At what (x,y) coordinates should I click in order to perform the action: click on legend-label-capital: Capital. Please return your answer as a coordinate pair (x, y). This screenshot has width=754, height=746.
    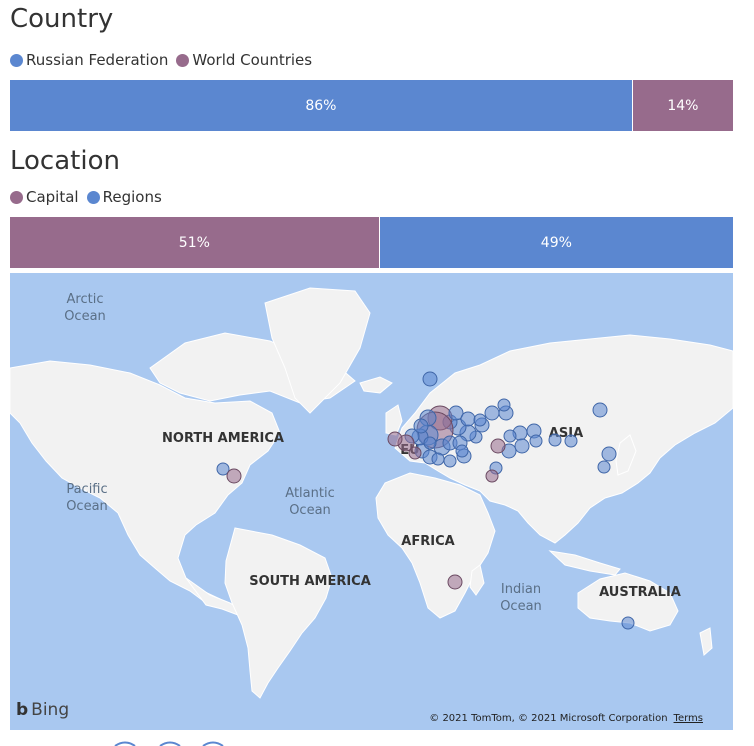
    Looking at the image, I should click on (52, 197).